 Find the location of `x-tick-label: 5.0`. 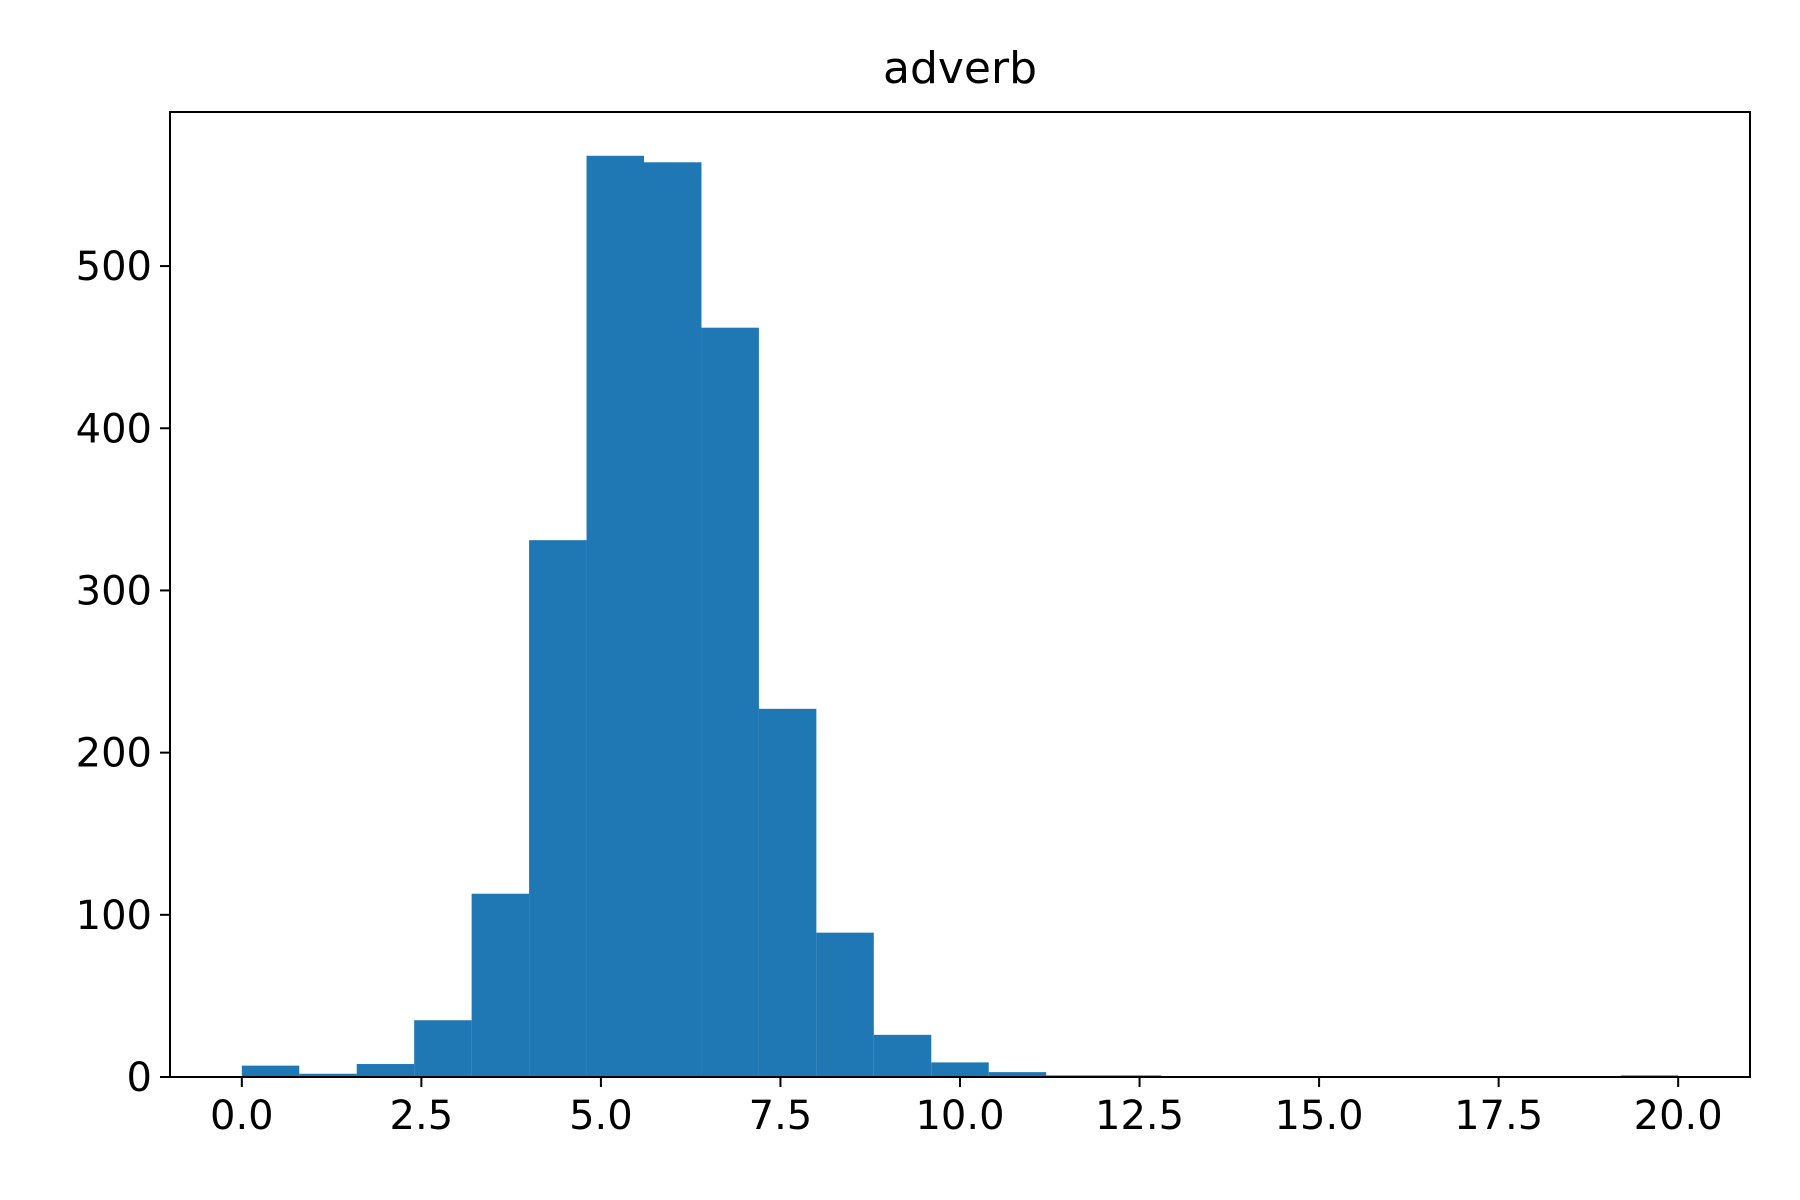

x-tick-label: 5.0 is located at coordinates (601, 1116).